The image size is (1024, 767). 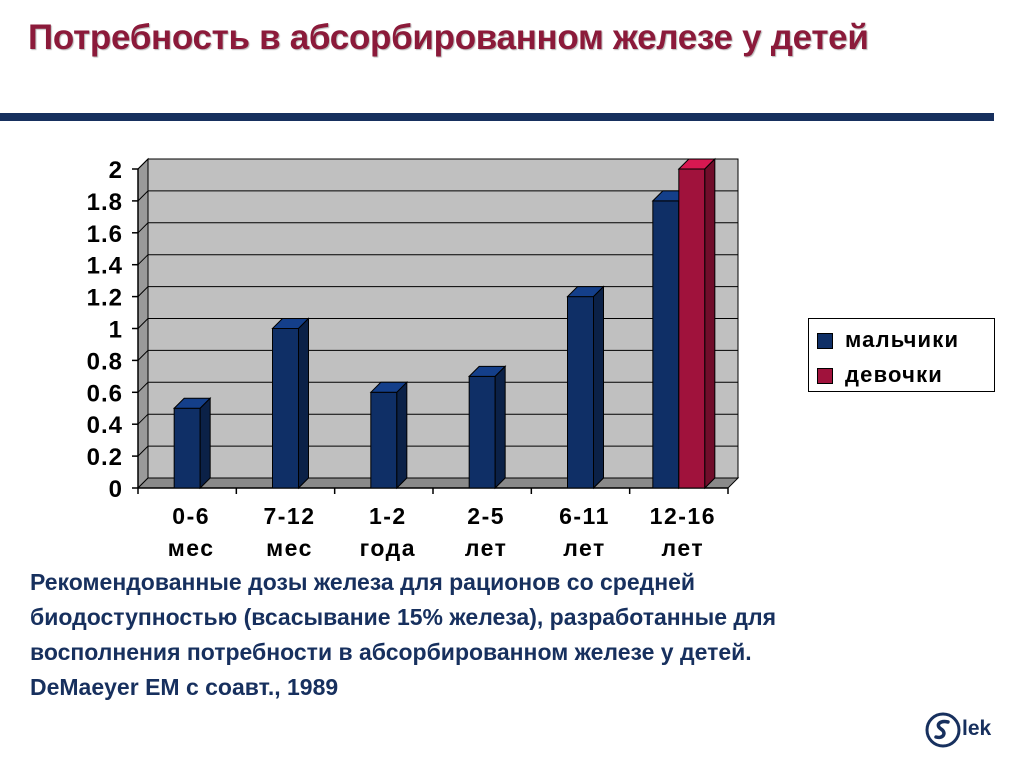 I want to click on caption-line-4: DeMaeyer EM с соавт., 1989, so click(x=184, y=687).